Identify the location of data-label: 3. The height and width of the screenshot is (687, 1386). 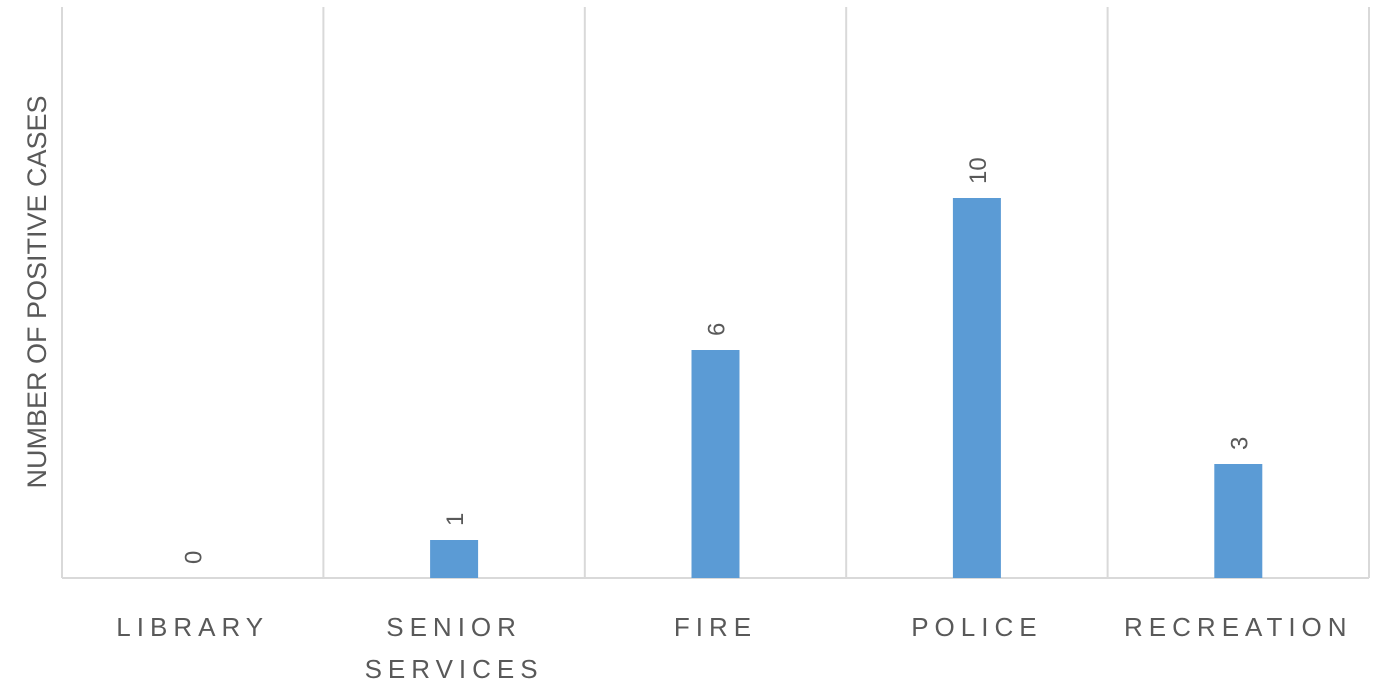
(1239, 443).